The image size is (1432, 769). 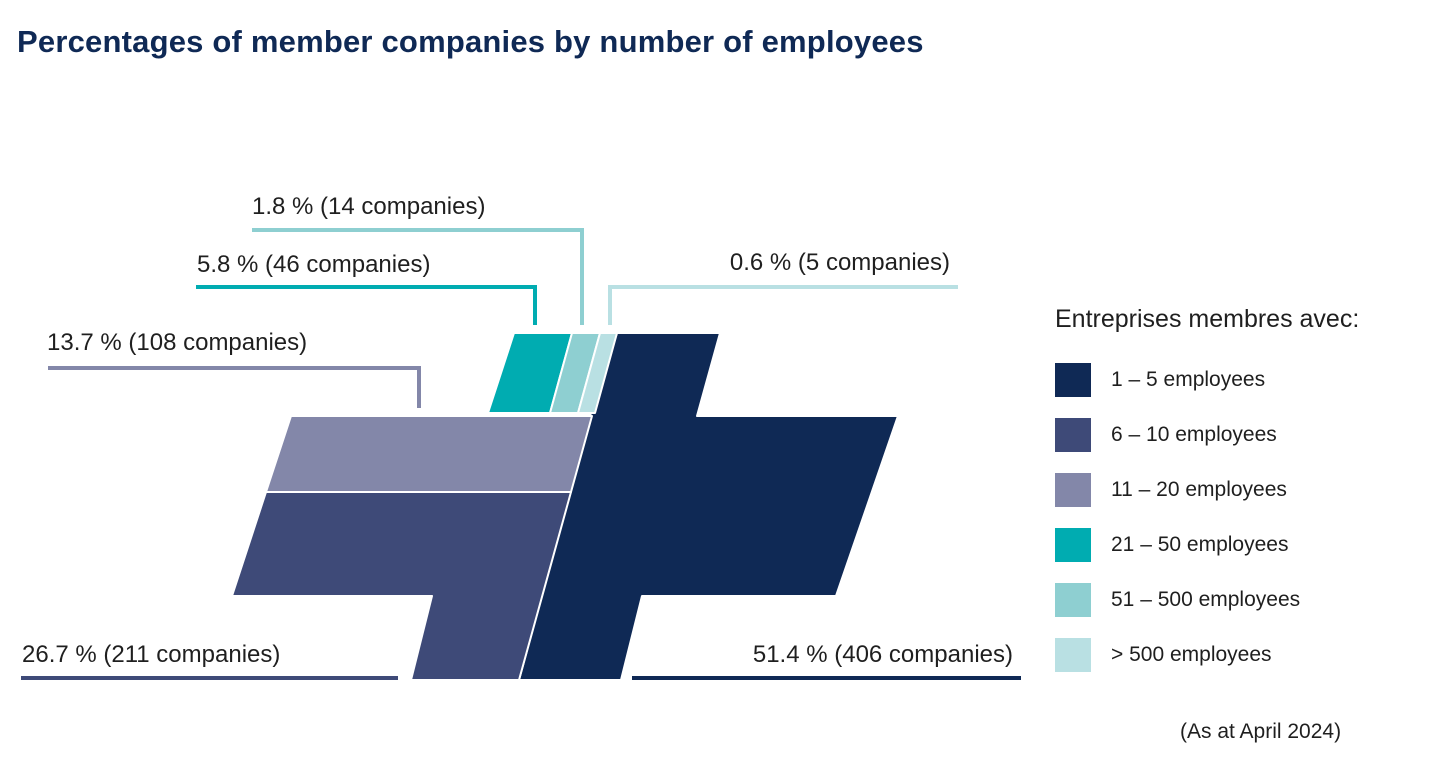 I want to click on legend-item-21-50: 21 – 50 employees, so click(x=1207, y=544).